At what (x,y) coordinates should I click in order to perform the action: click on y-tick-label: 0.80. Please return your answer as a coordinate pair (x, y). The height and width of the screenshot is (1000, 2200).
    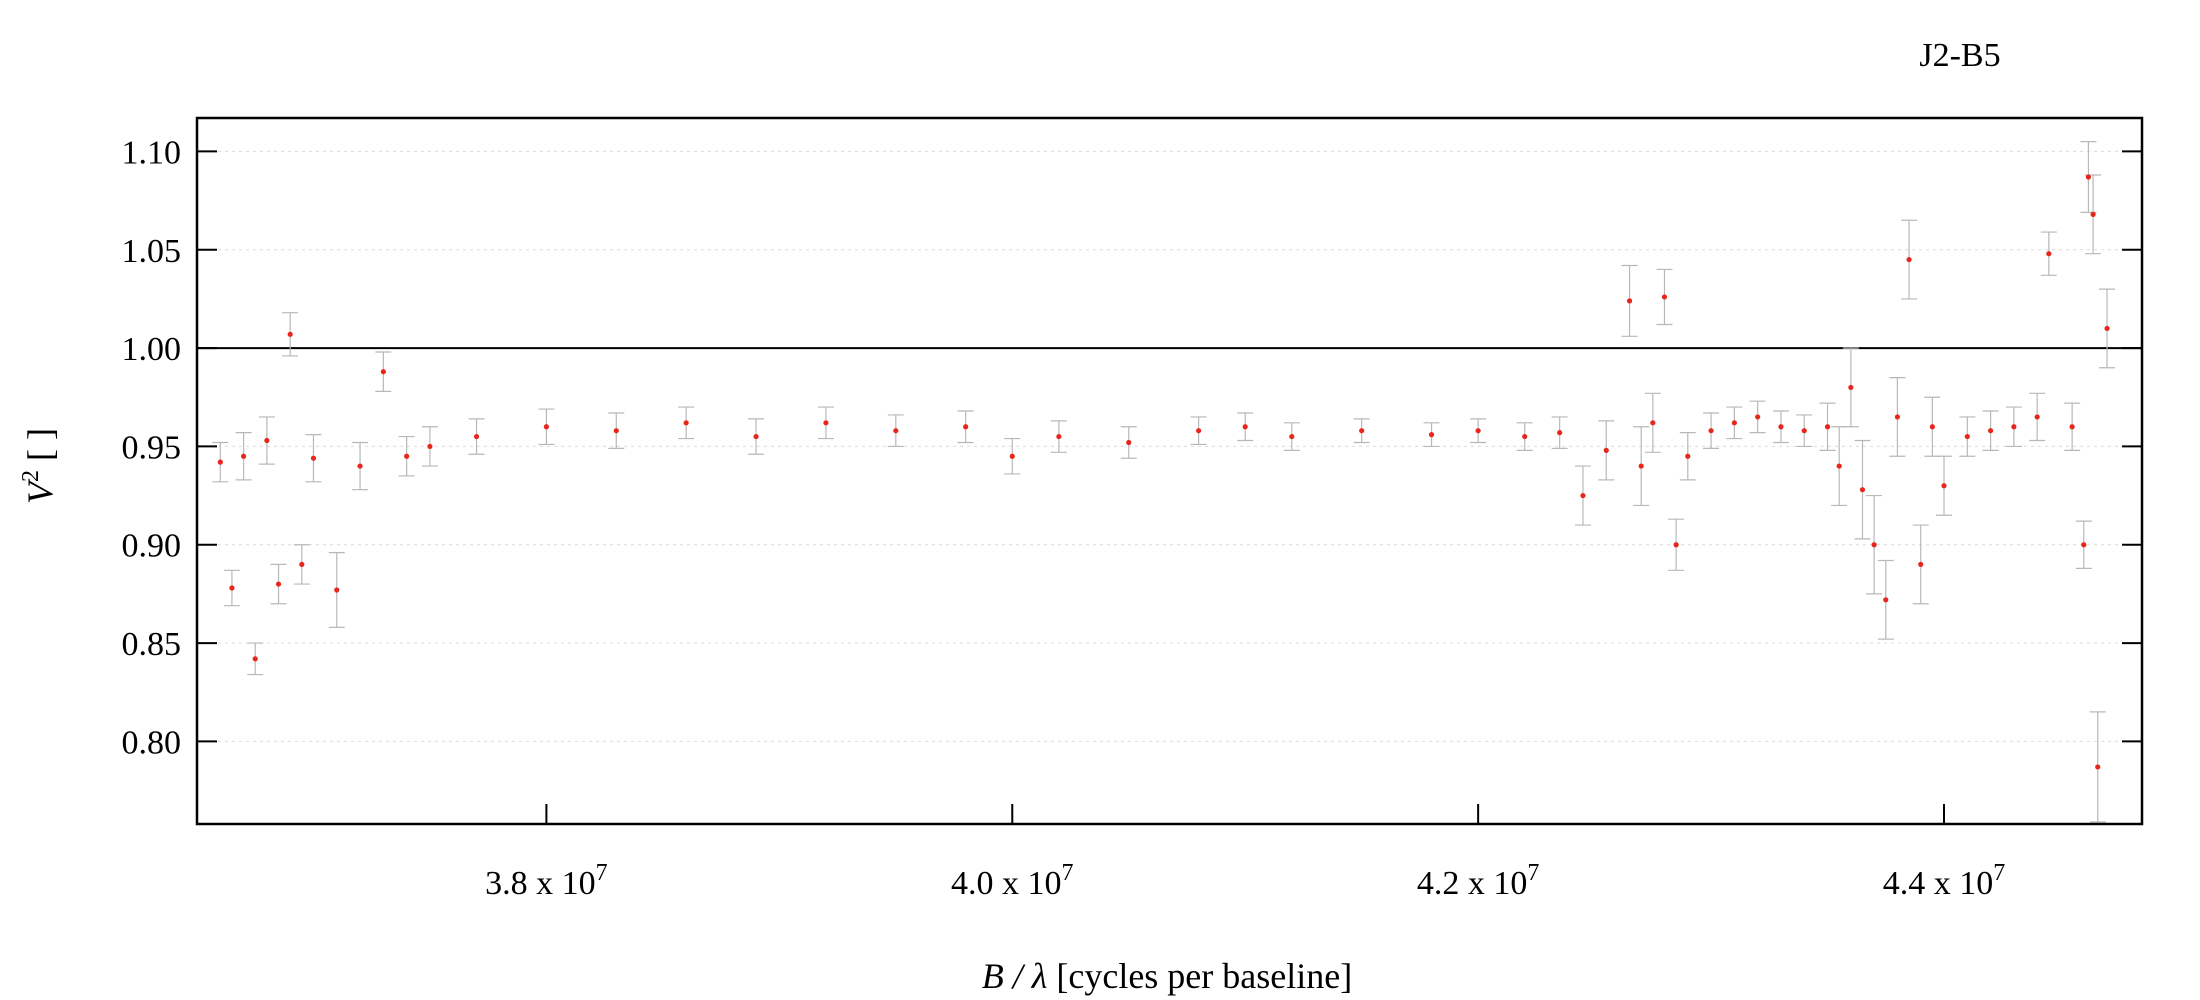
    Looking at the image, I should click on (152, 742).